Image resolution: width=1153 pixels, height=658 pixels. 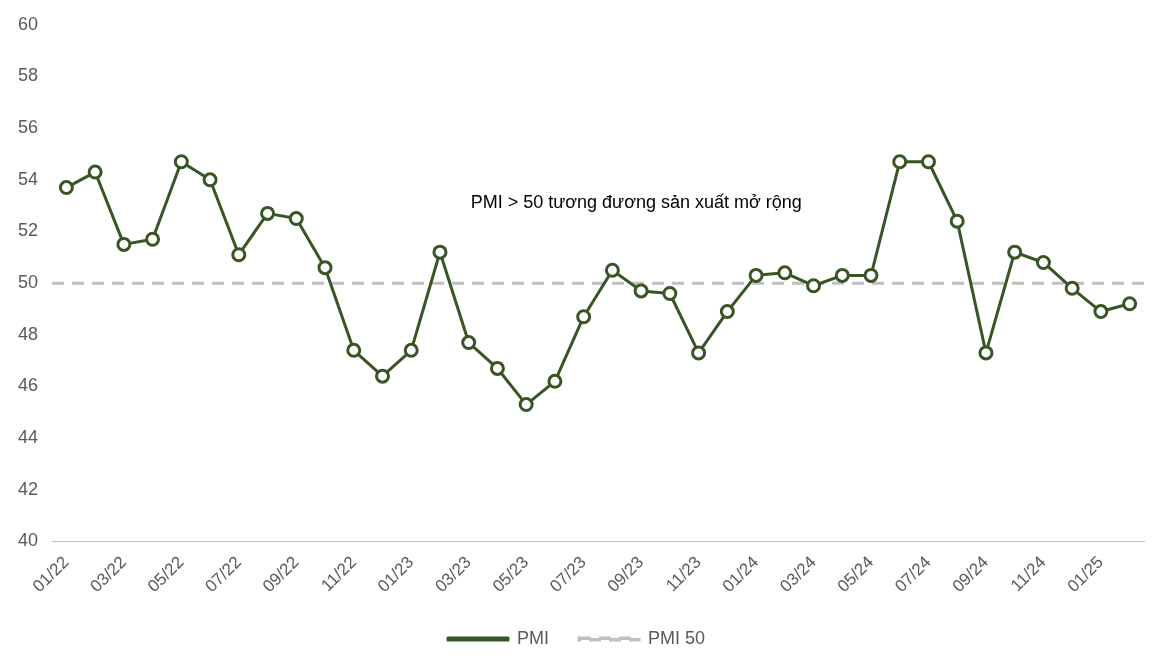 What do you see at coordinates (28, 282) in the screenshot?
I see `y-tick-label: 50` at bounding box center [28, 282].